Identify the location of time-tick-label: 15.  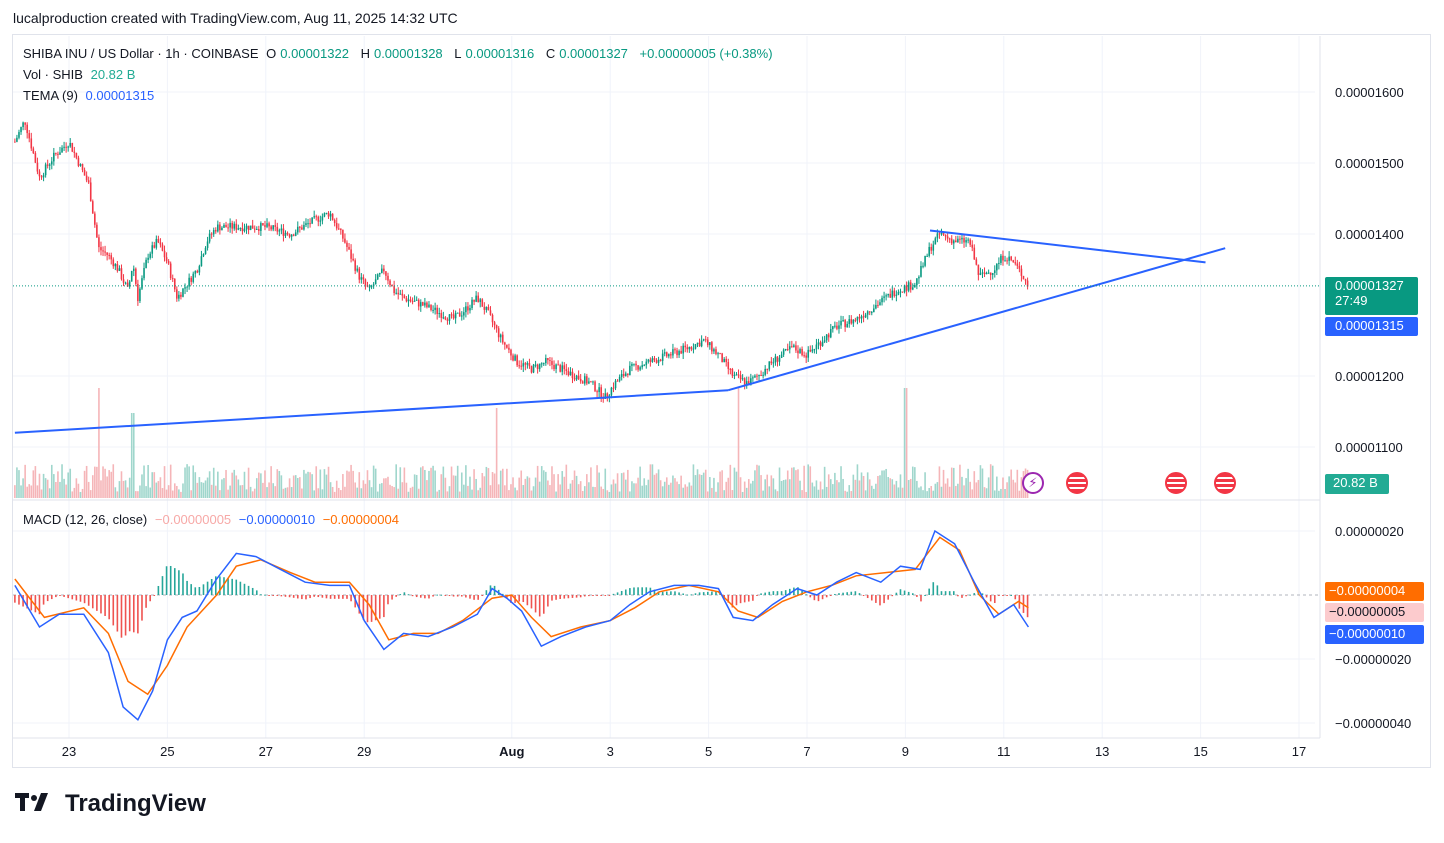
(1200, 751).